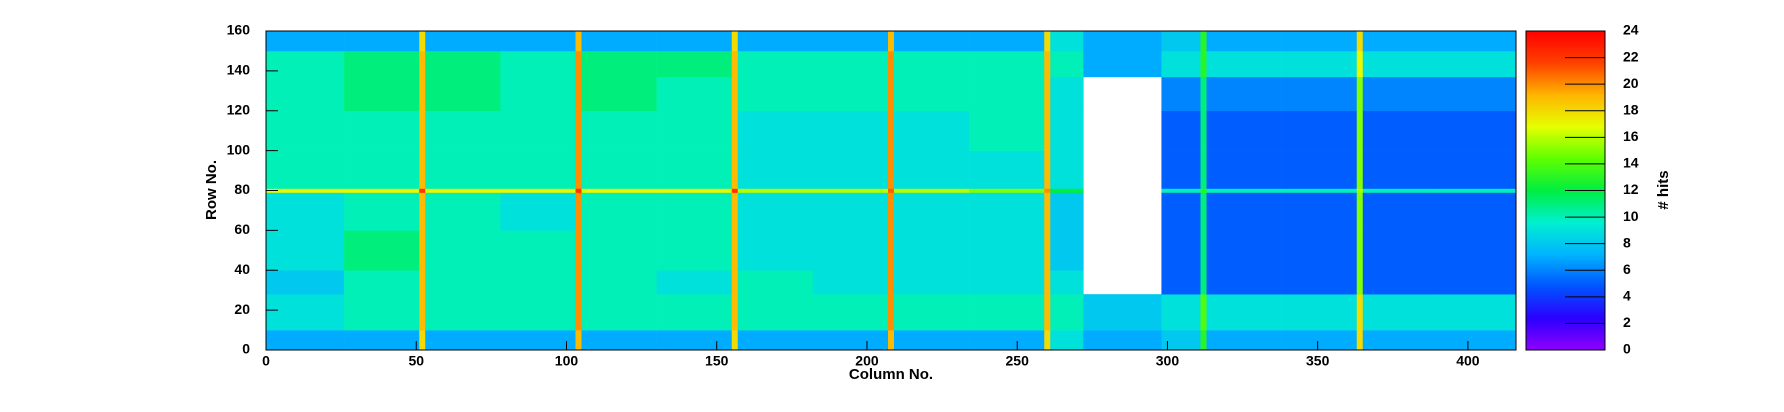  What do you see at coordinates (567, 361) in the screenshot?
I see `x-tick-label: 100` at bounding box center [567, 361].